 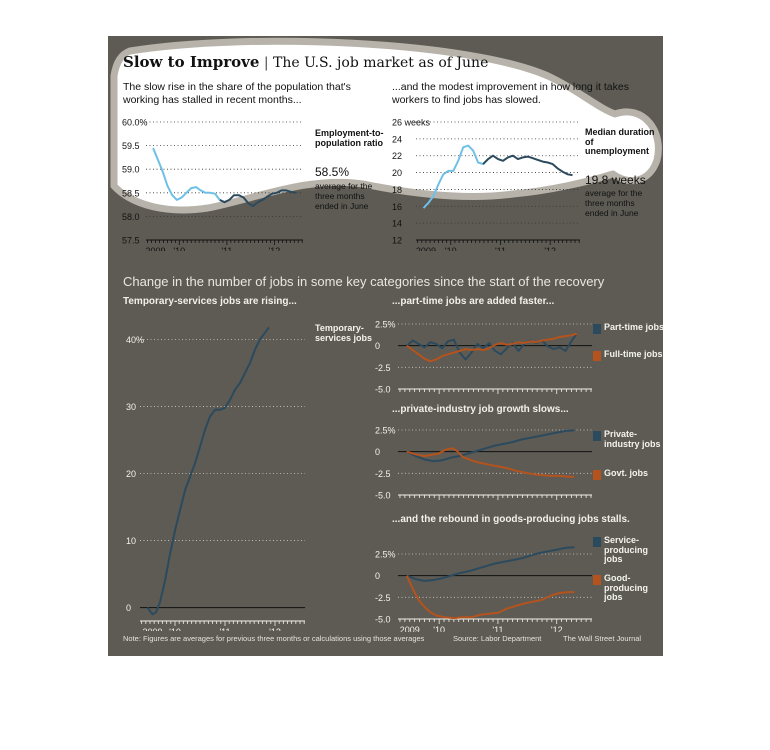 I want to click on title-main: Slow to Improve, so click(x=191, y=62).